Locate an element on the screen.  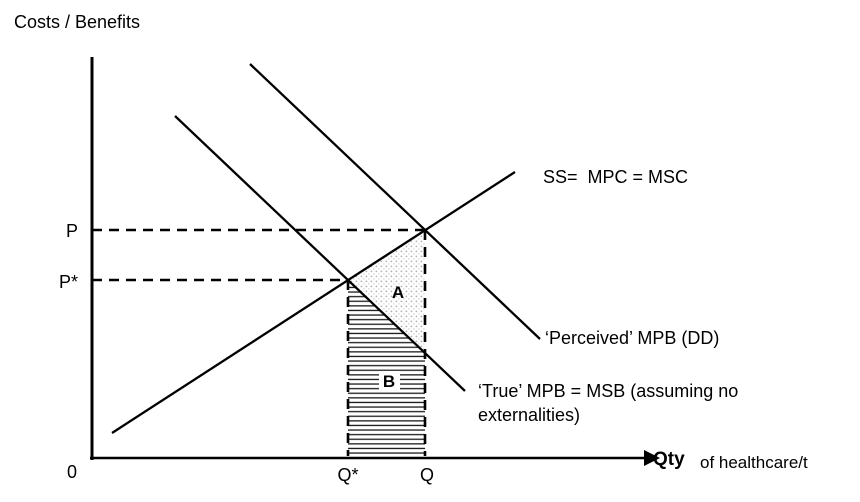
x-axis-unit-label: of healthcare/t is located at coordinates (754, 462).